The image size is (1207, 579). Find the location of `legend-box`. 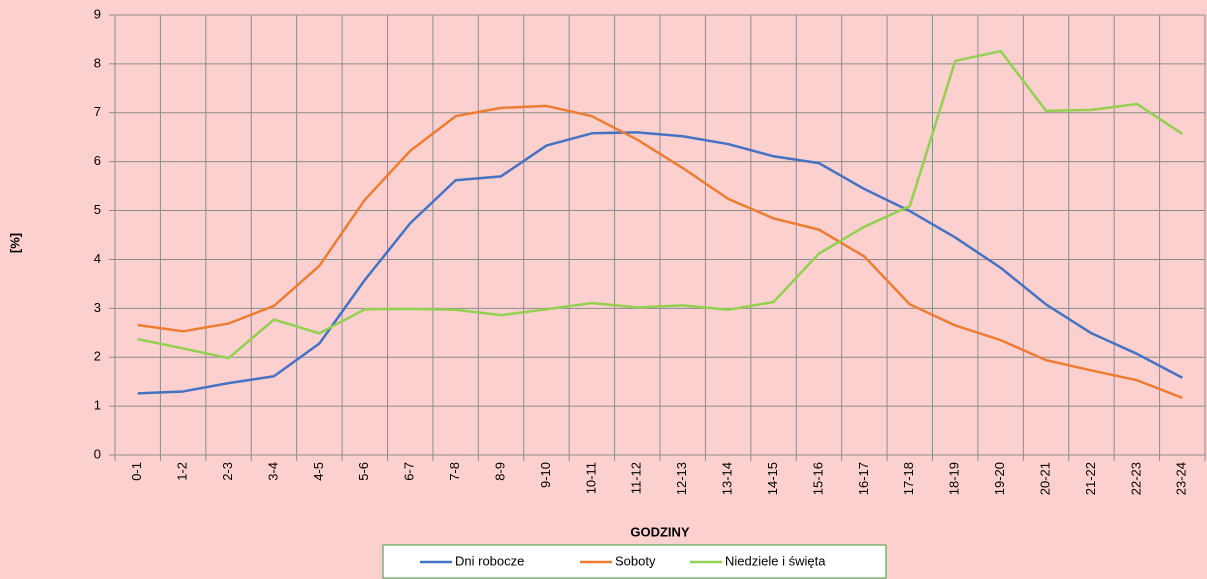

legend-box is located at coordinates (634, 561).